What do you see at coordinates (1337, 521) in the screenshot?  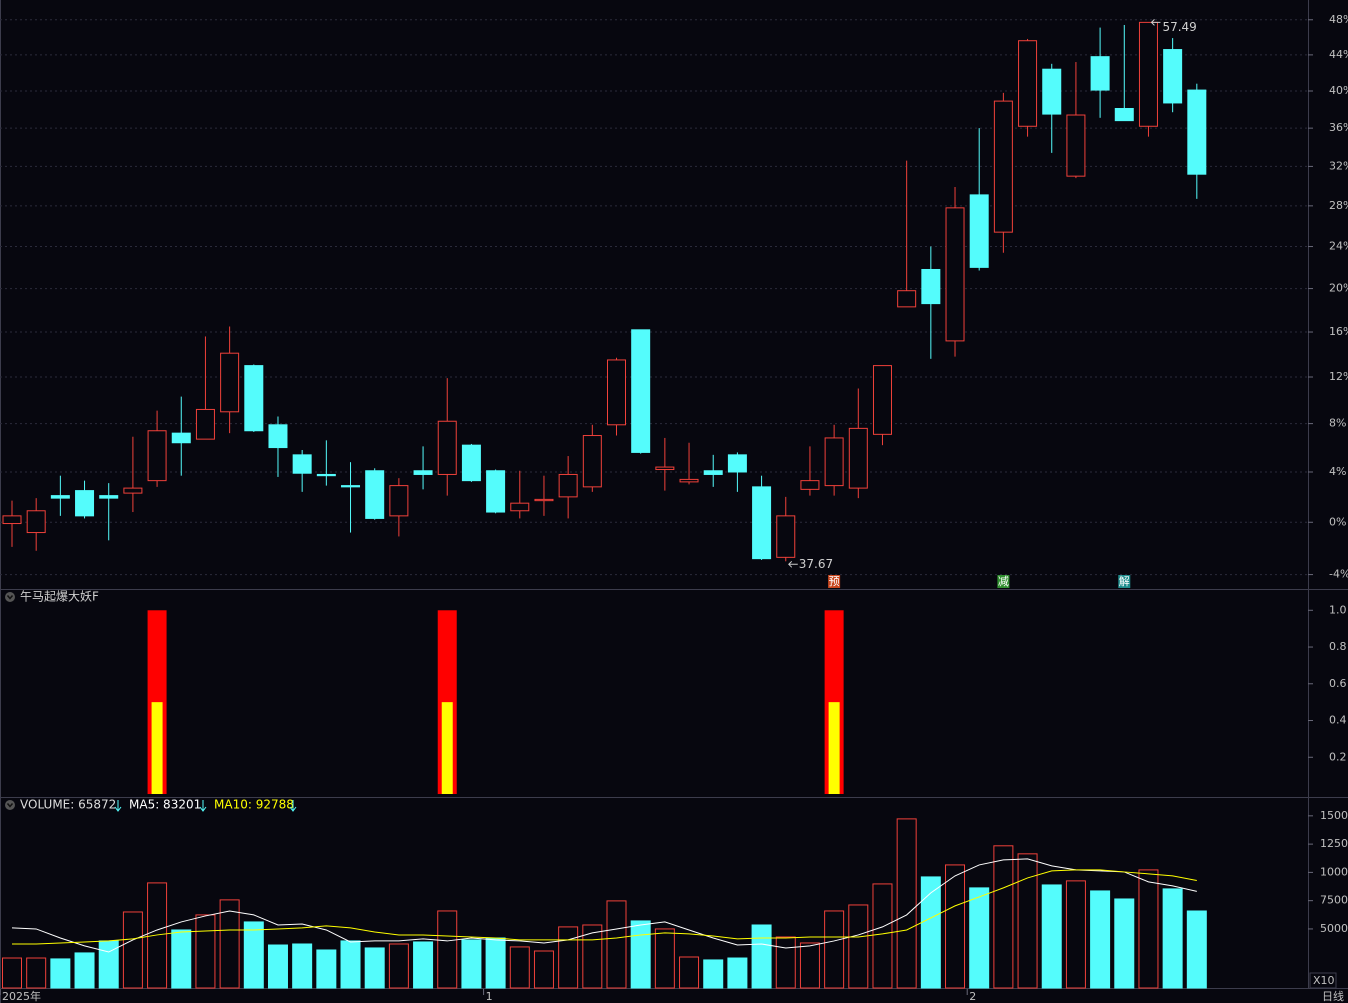 I see `y-tick-label: 0%` at bounding box center [1337, 521].